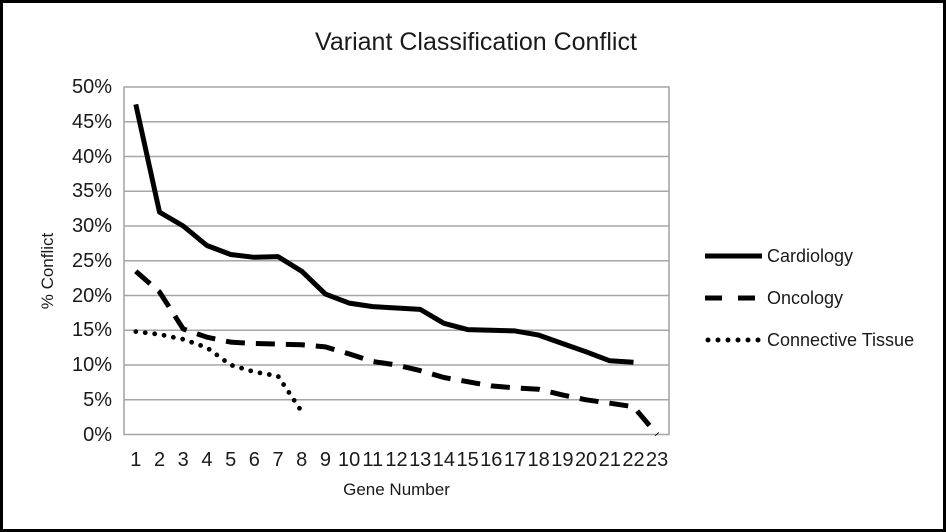  I want to click on y-tick-label: 10%, so click(91, 365).